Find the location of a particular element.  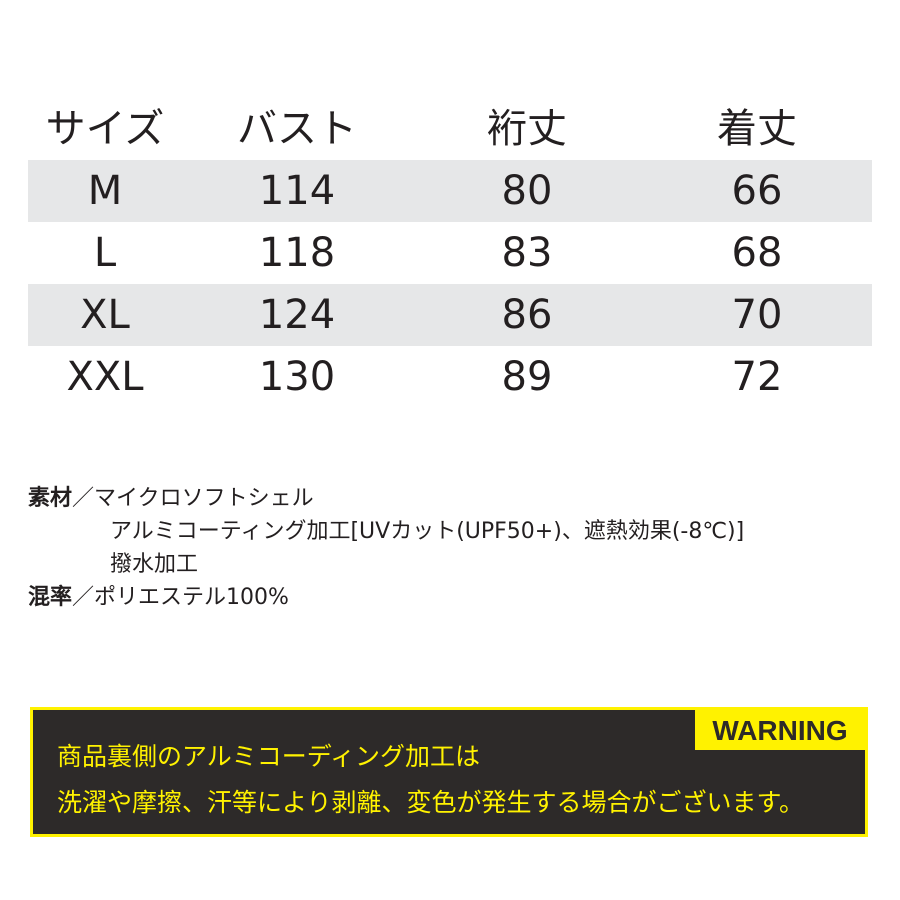

material-water-repellent: 撥水加工 is located at coordinates (154, 564).